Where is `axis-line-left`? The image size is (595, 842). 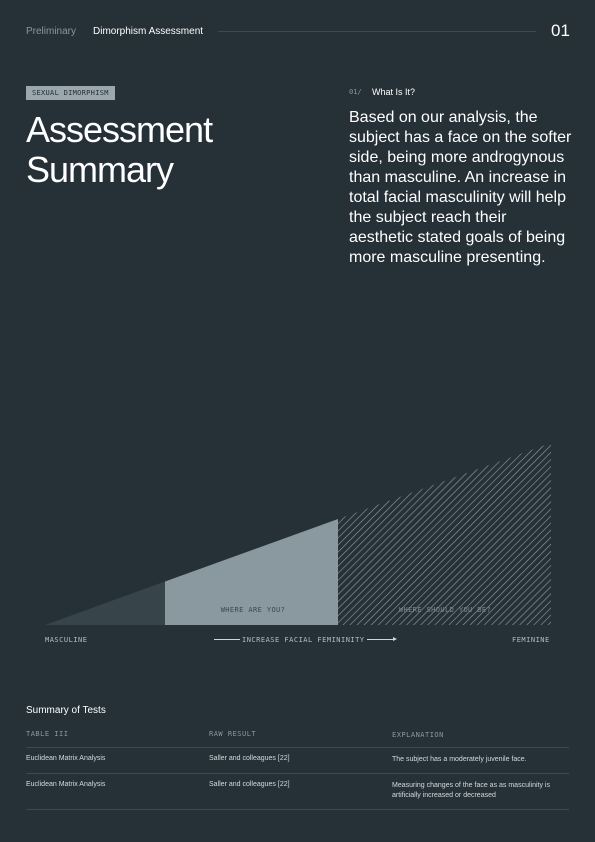 axis-line-left is located at coordinates (227, 639).